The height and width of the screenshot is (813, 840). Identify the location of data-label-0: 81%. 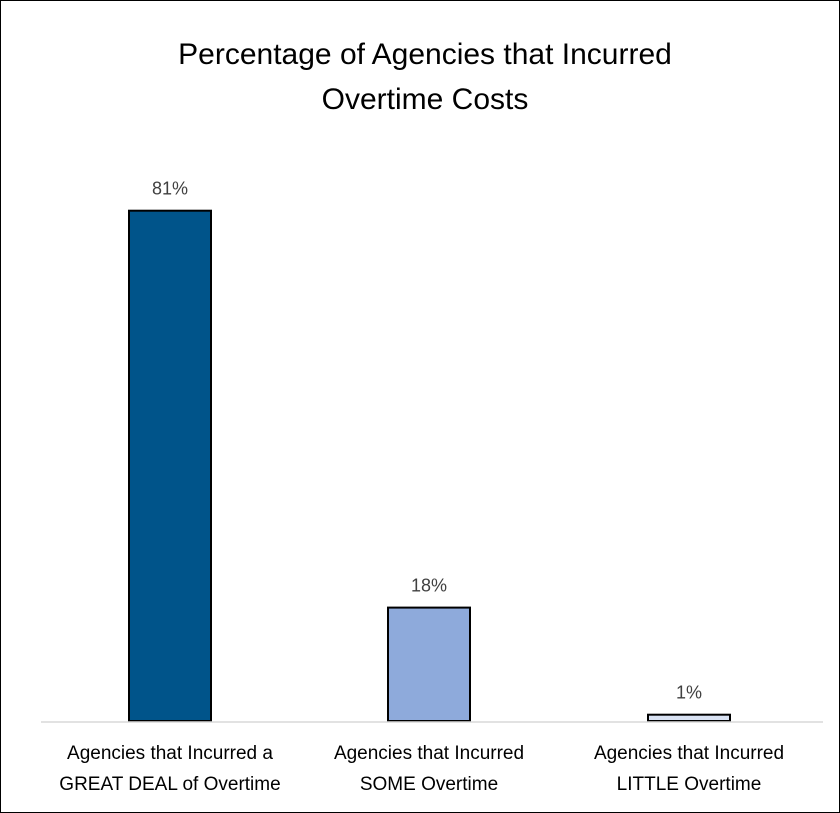
(170, 189).